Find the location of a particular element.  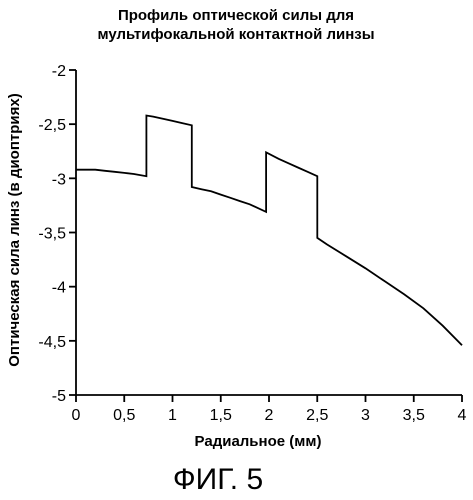

figure-label: ФИГ. 5 is located at coordinates (218, 479).